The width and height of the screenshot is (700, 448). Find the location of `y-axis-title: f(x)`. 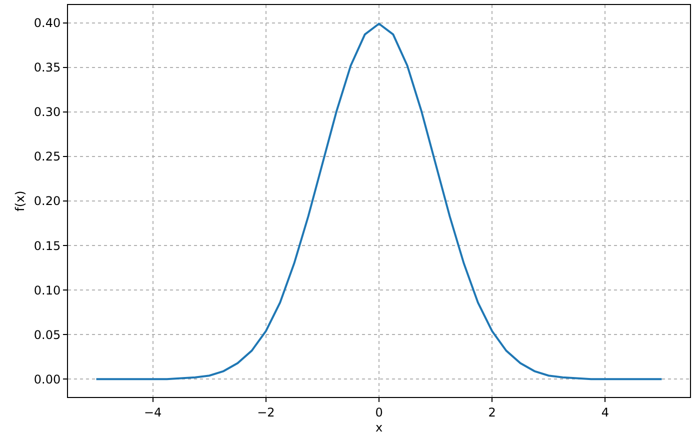

y-axis-title: f(x) is located at coordinates (20, 201).